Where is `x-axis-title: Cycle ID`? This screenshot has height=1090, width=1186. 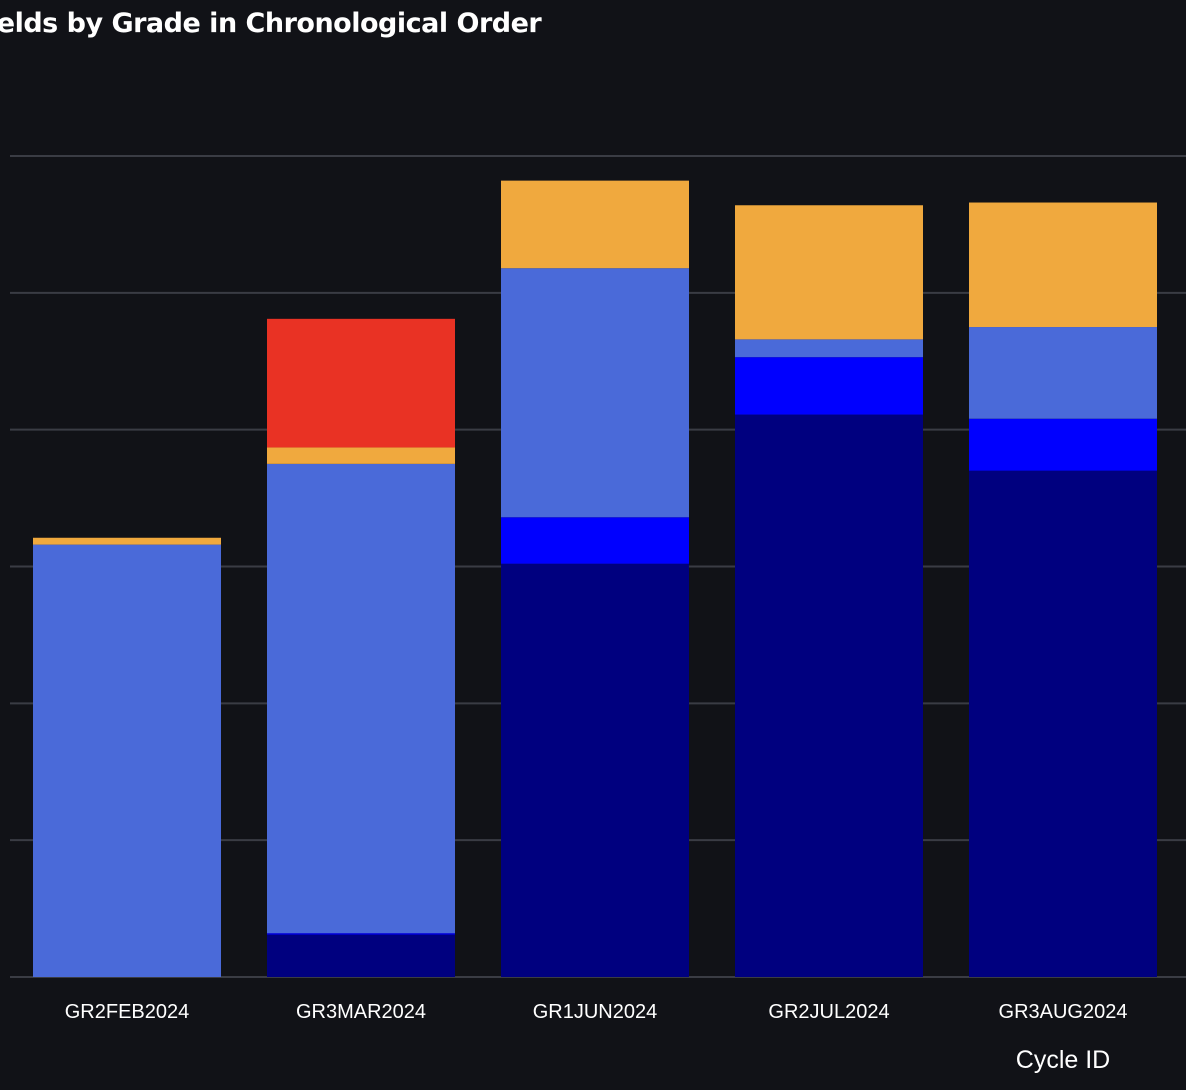
x-axis-title: Cycle ID is located at coordinates (1063, 1060).